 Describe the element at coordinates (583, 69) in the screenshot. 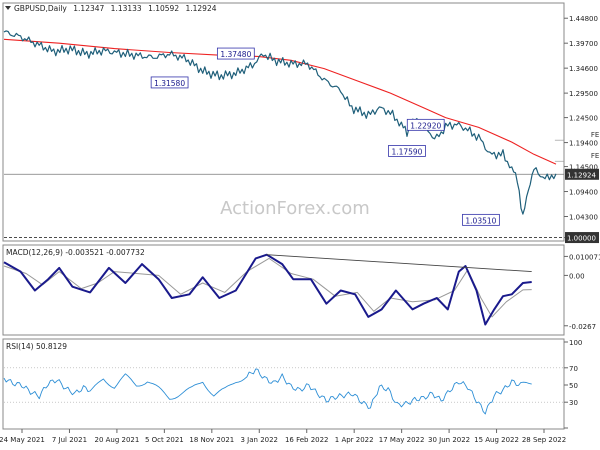

I see `price-axis-tick-label: 1.34600` at that location.